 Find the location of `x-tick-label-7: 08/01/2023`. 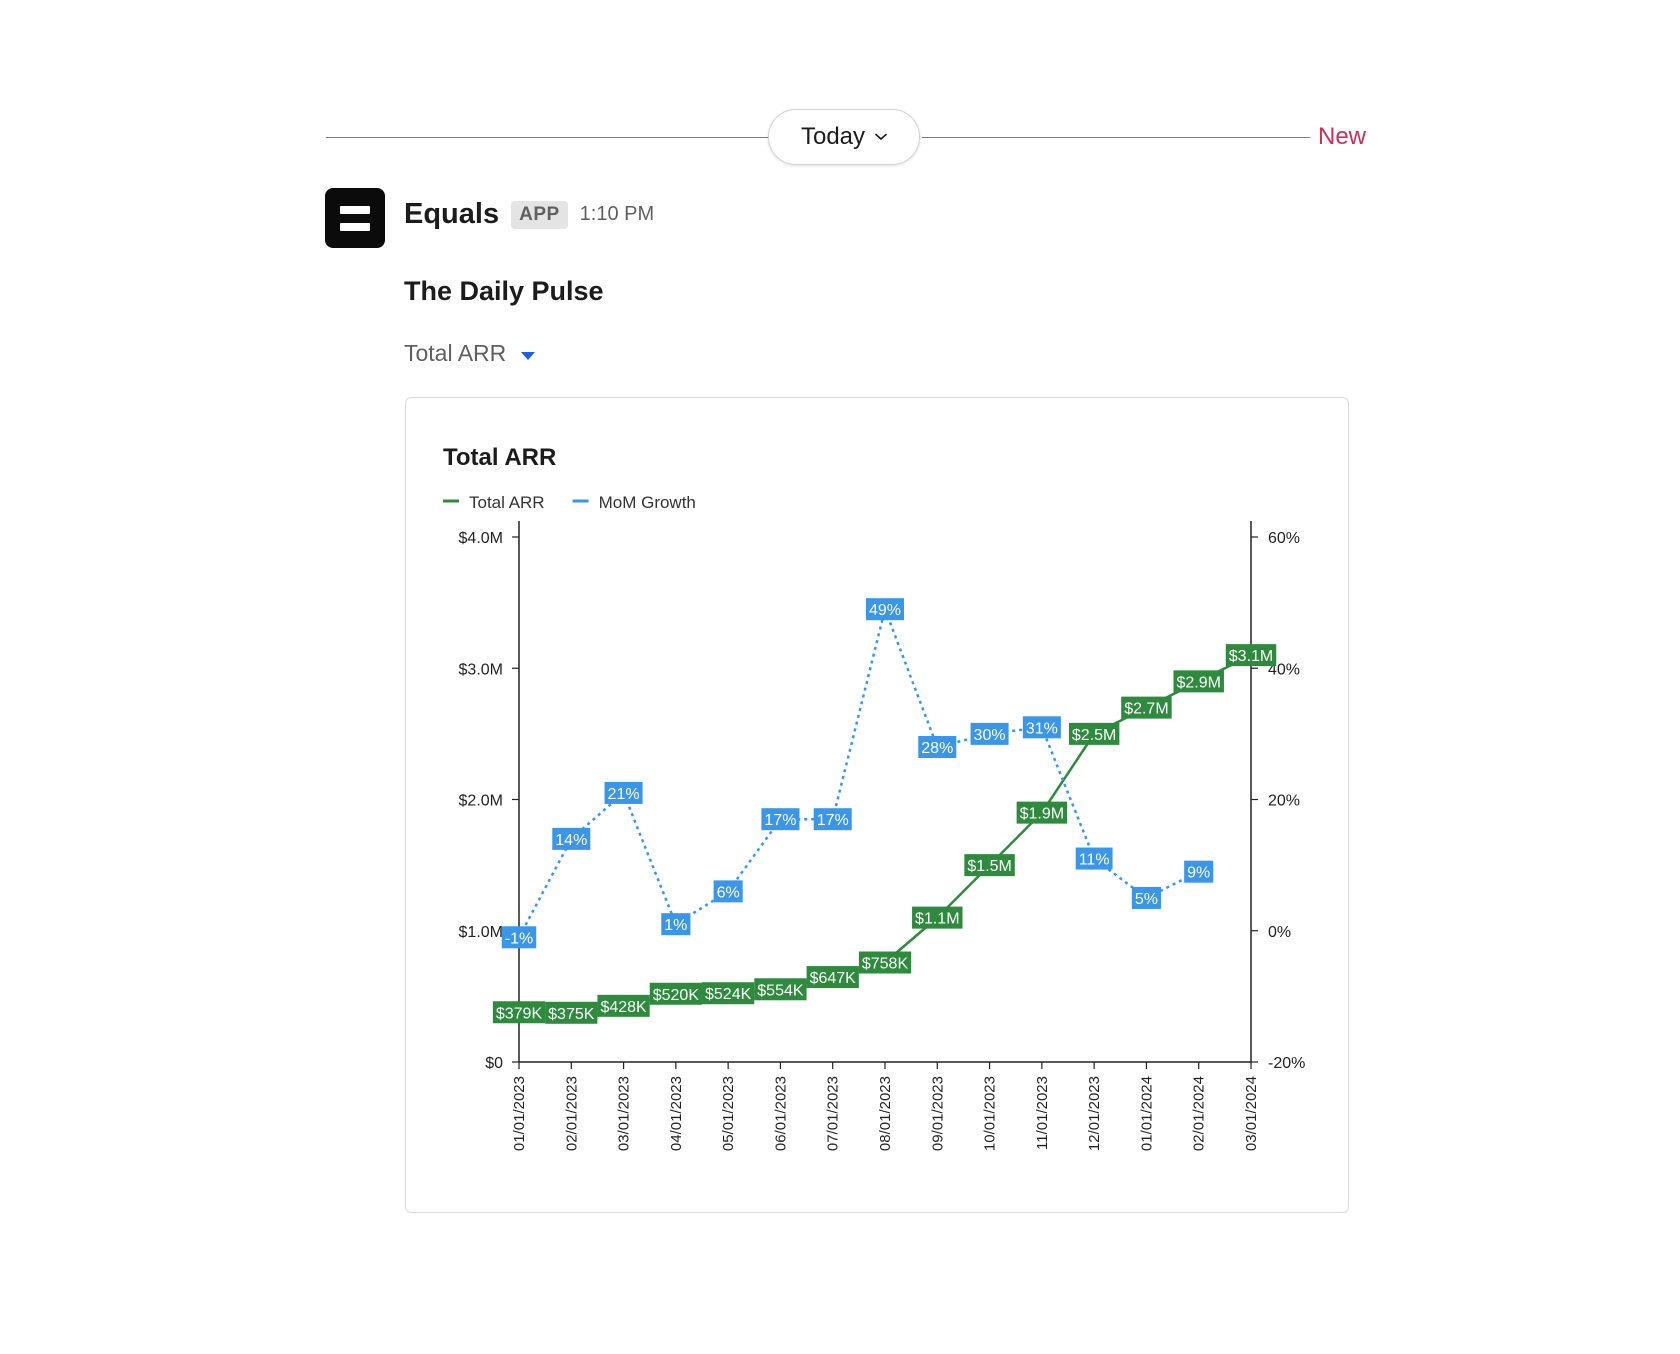

x-tick-label-7: 08/01/2023 is located at coordinates (885, 1113).